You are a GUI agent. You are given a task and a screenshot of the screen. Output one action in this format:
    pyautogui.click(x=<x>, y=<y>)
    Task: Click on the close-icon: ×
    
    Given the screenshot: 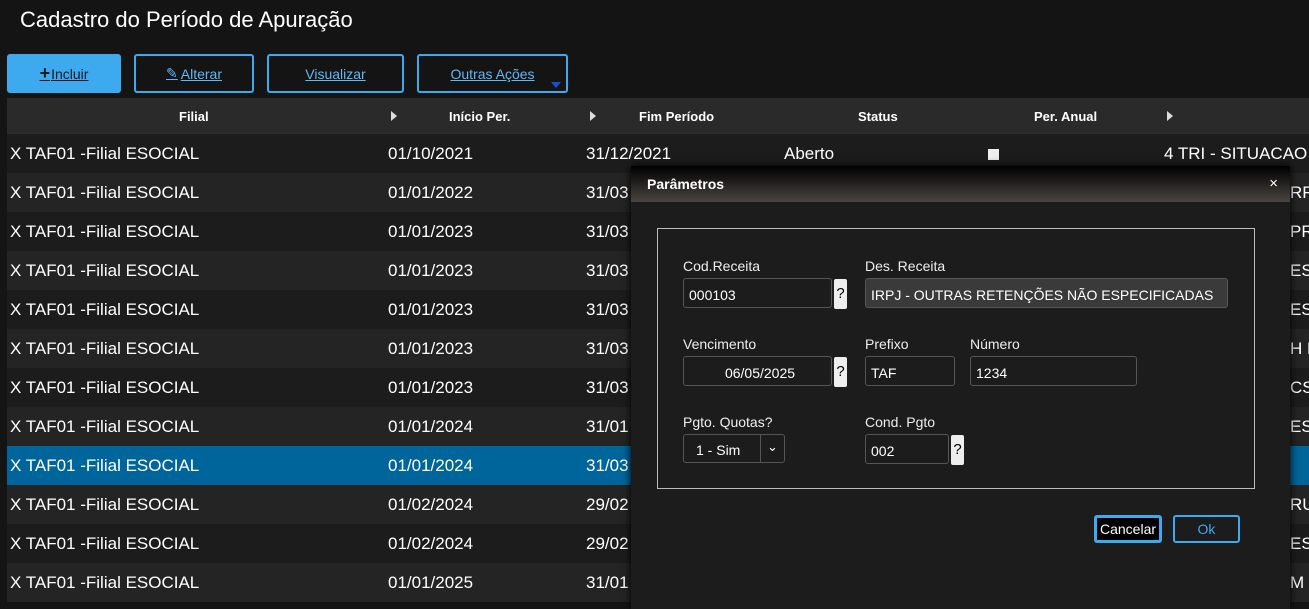 What is the action you would take?
    pyautogui.click(x=1273, y=183)
    